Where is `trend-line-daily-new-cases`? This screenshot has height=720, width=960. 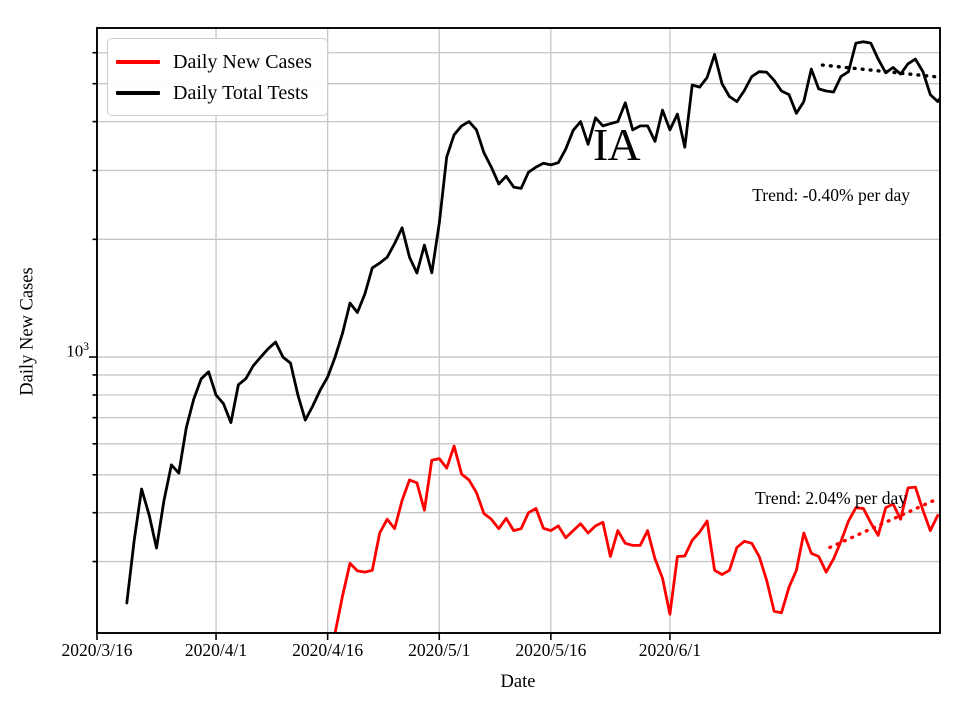 trend-line-daily-new-cases is located at coordinates (882, 524).